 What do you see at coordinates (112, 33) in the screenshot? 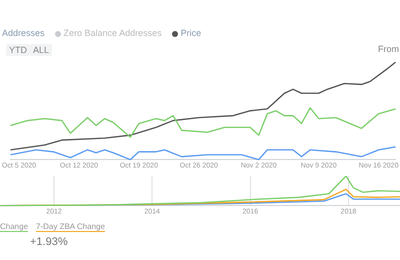
I see `text: Zero Balance Addresses` at bounding box center [112, 33].